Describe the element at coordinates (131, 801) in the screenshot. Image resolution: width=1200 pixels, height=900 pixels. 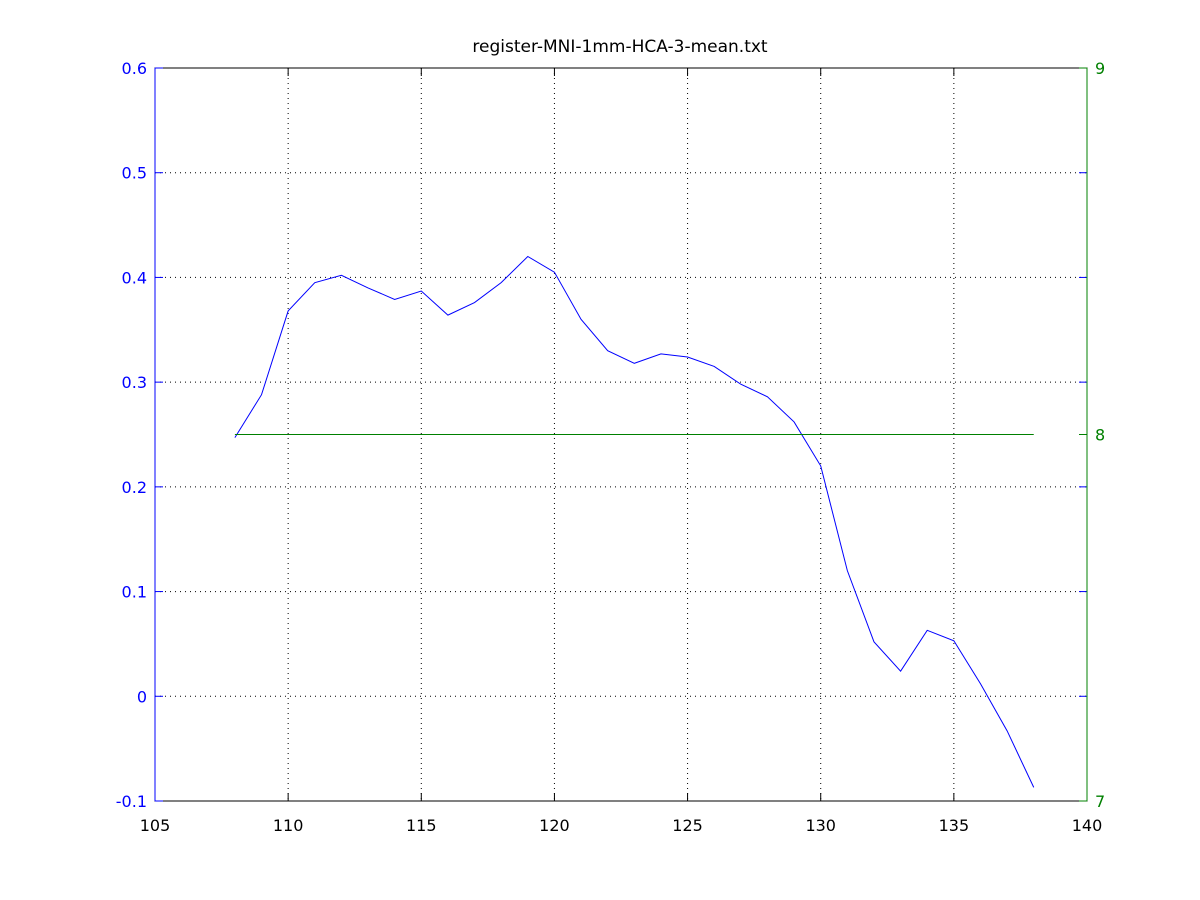
I see `y-tick-label: -0.1` at that location.